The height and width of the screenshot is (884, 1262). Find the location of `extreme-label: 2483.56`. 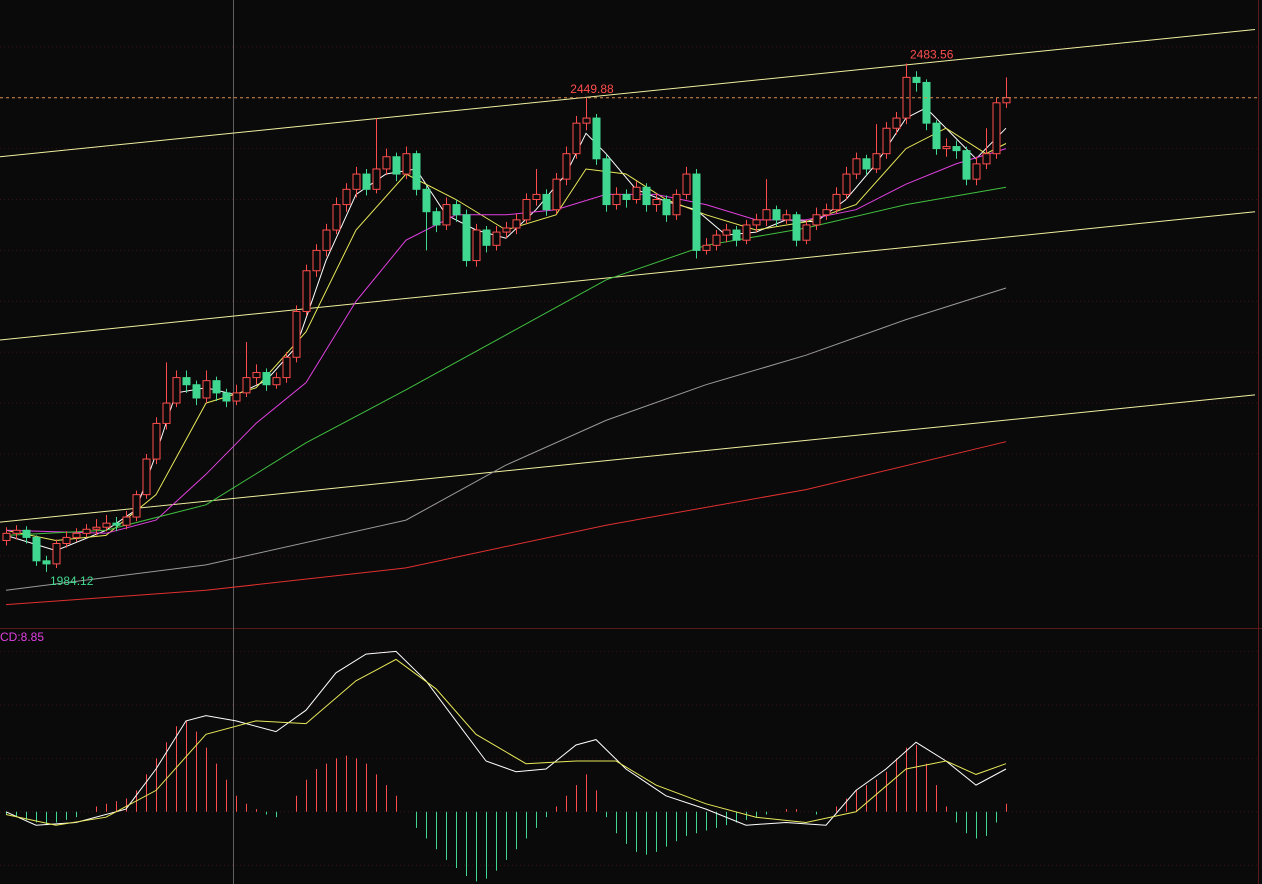

extreme-label: 2483.56 is located at coordinates (932, 55).